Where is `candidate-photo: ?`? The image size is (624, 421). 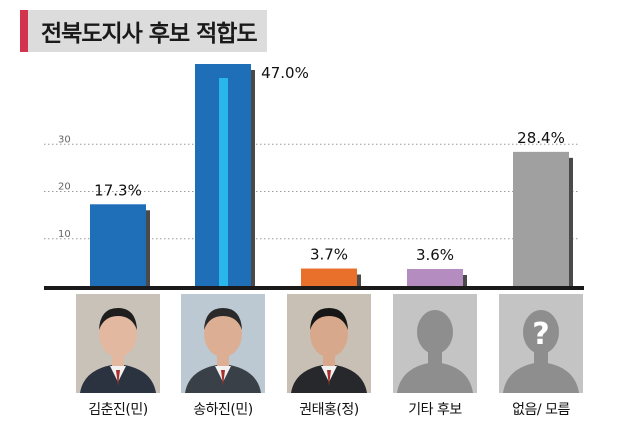
candidate-photo: ? is located at coordinates (541, 343).